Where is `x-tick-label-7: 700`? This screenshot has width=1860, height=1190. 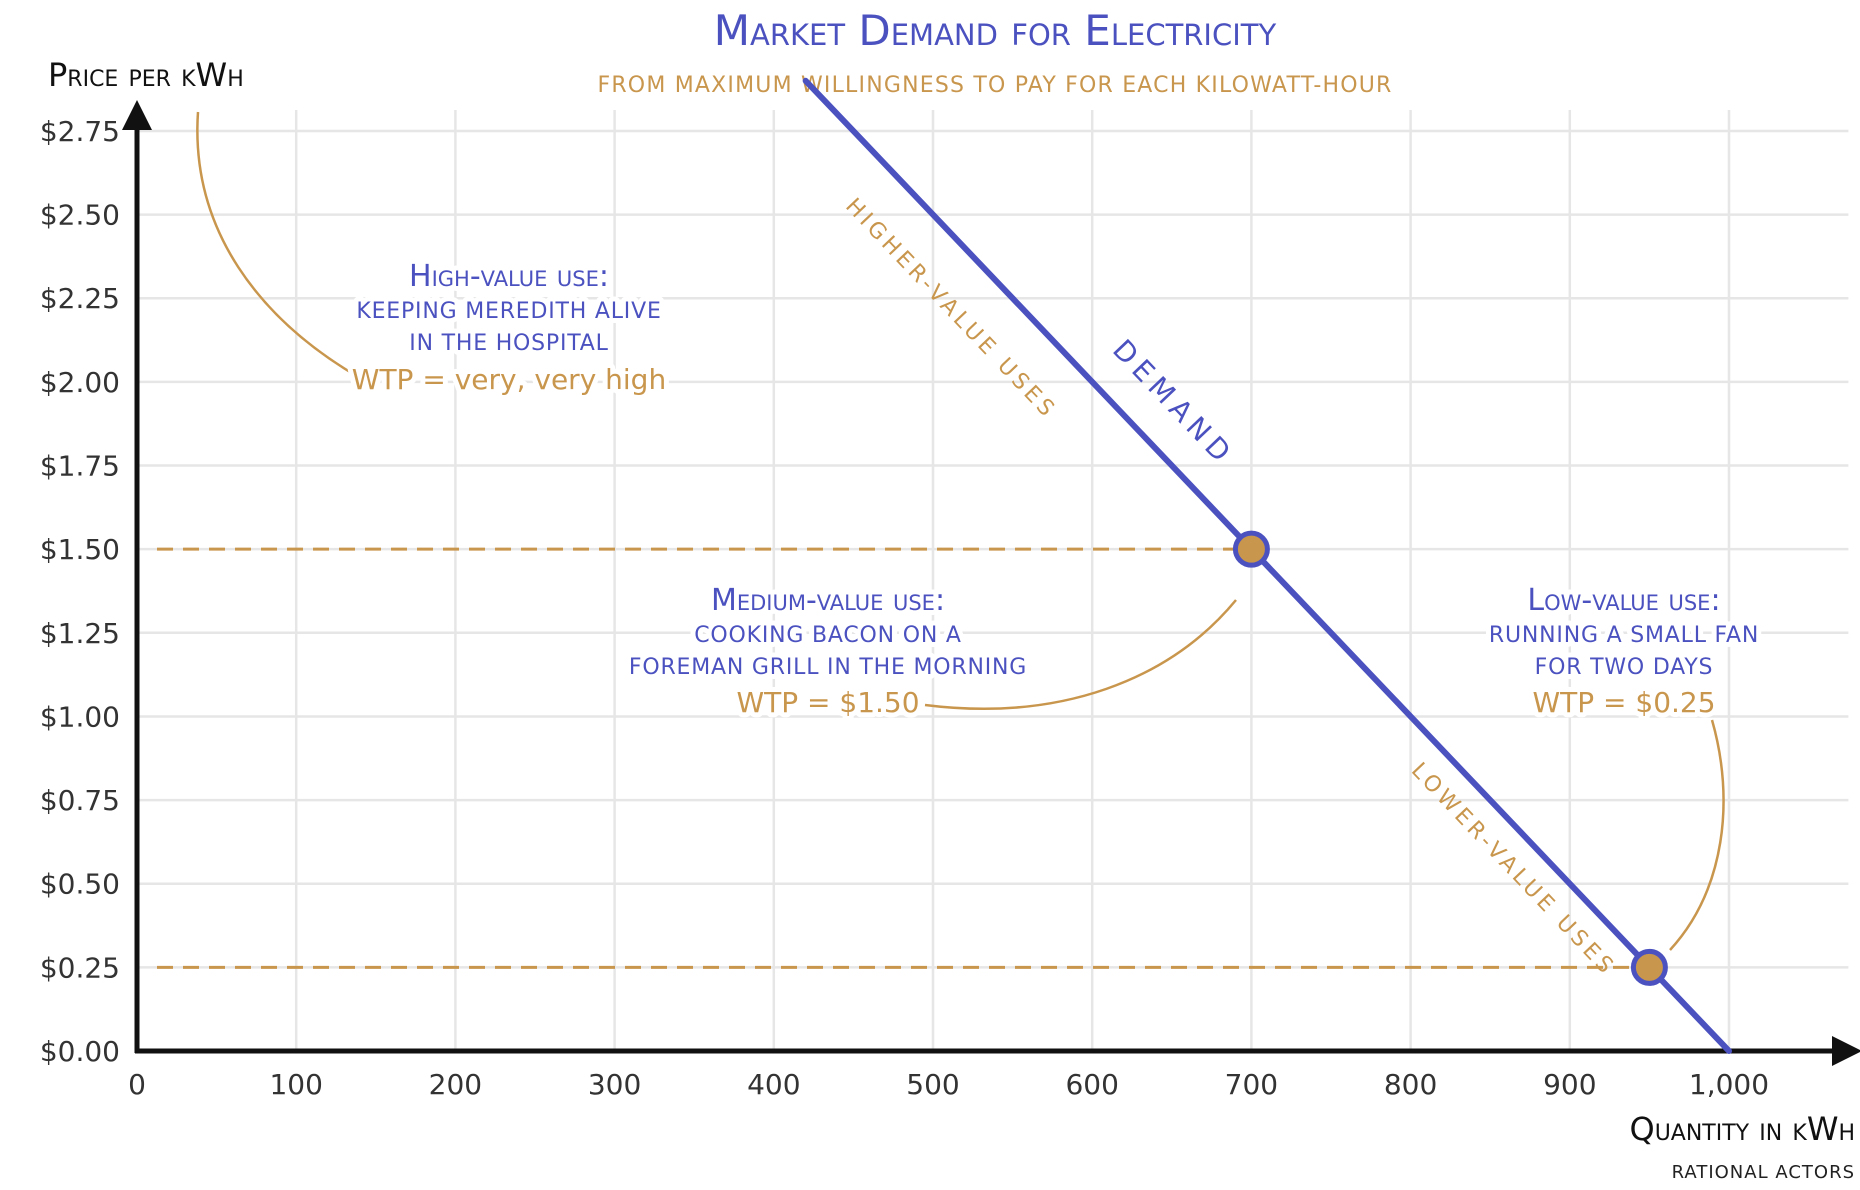 x-tick-label-7: 700 is located at coordinates (1251, 1084).